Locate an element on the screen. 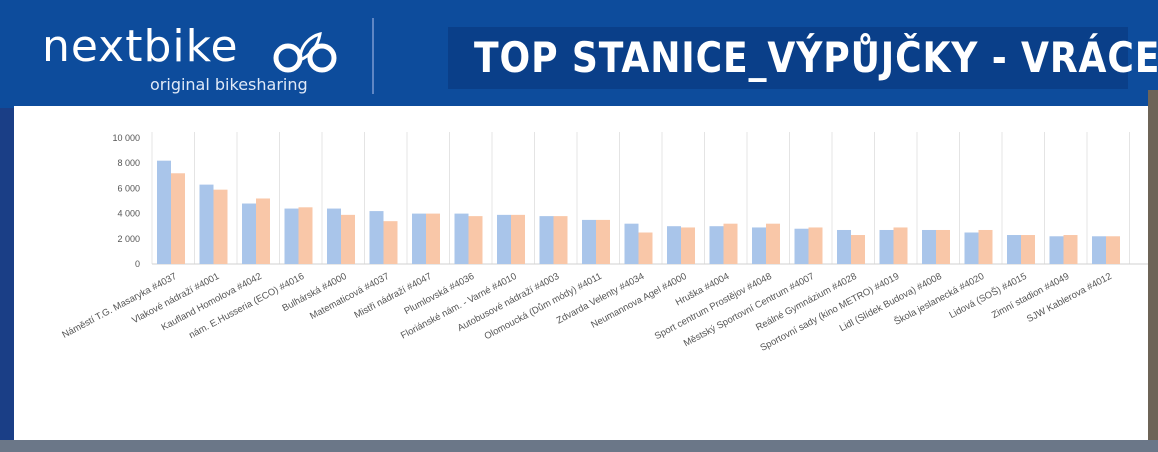 The width and height of the screenshot is (1158, 452). y-tick-label: 6 000 is located at coordinates (128, 188).